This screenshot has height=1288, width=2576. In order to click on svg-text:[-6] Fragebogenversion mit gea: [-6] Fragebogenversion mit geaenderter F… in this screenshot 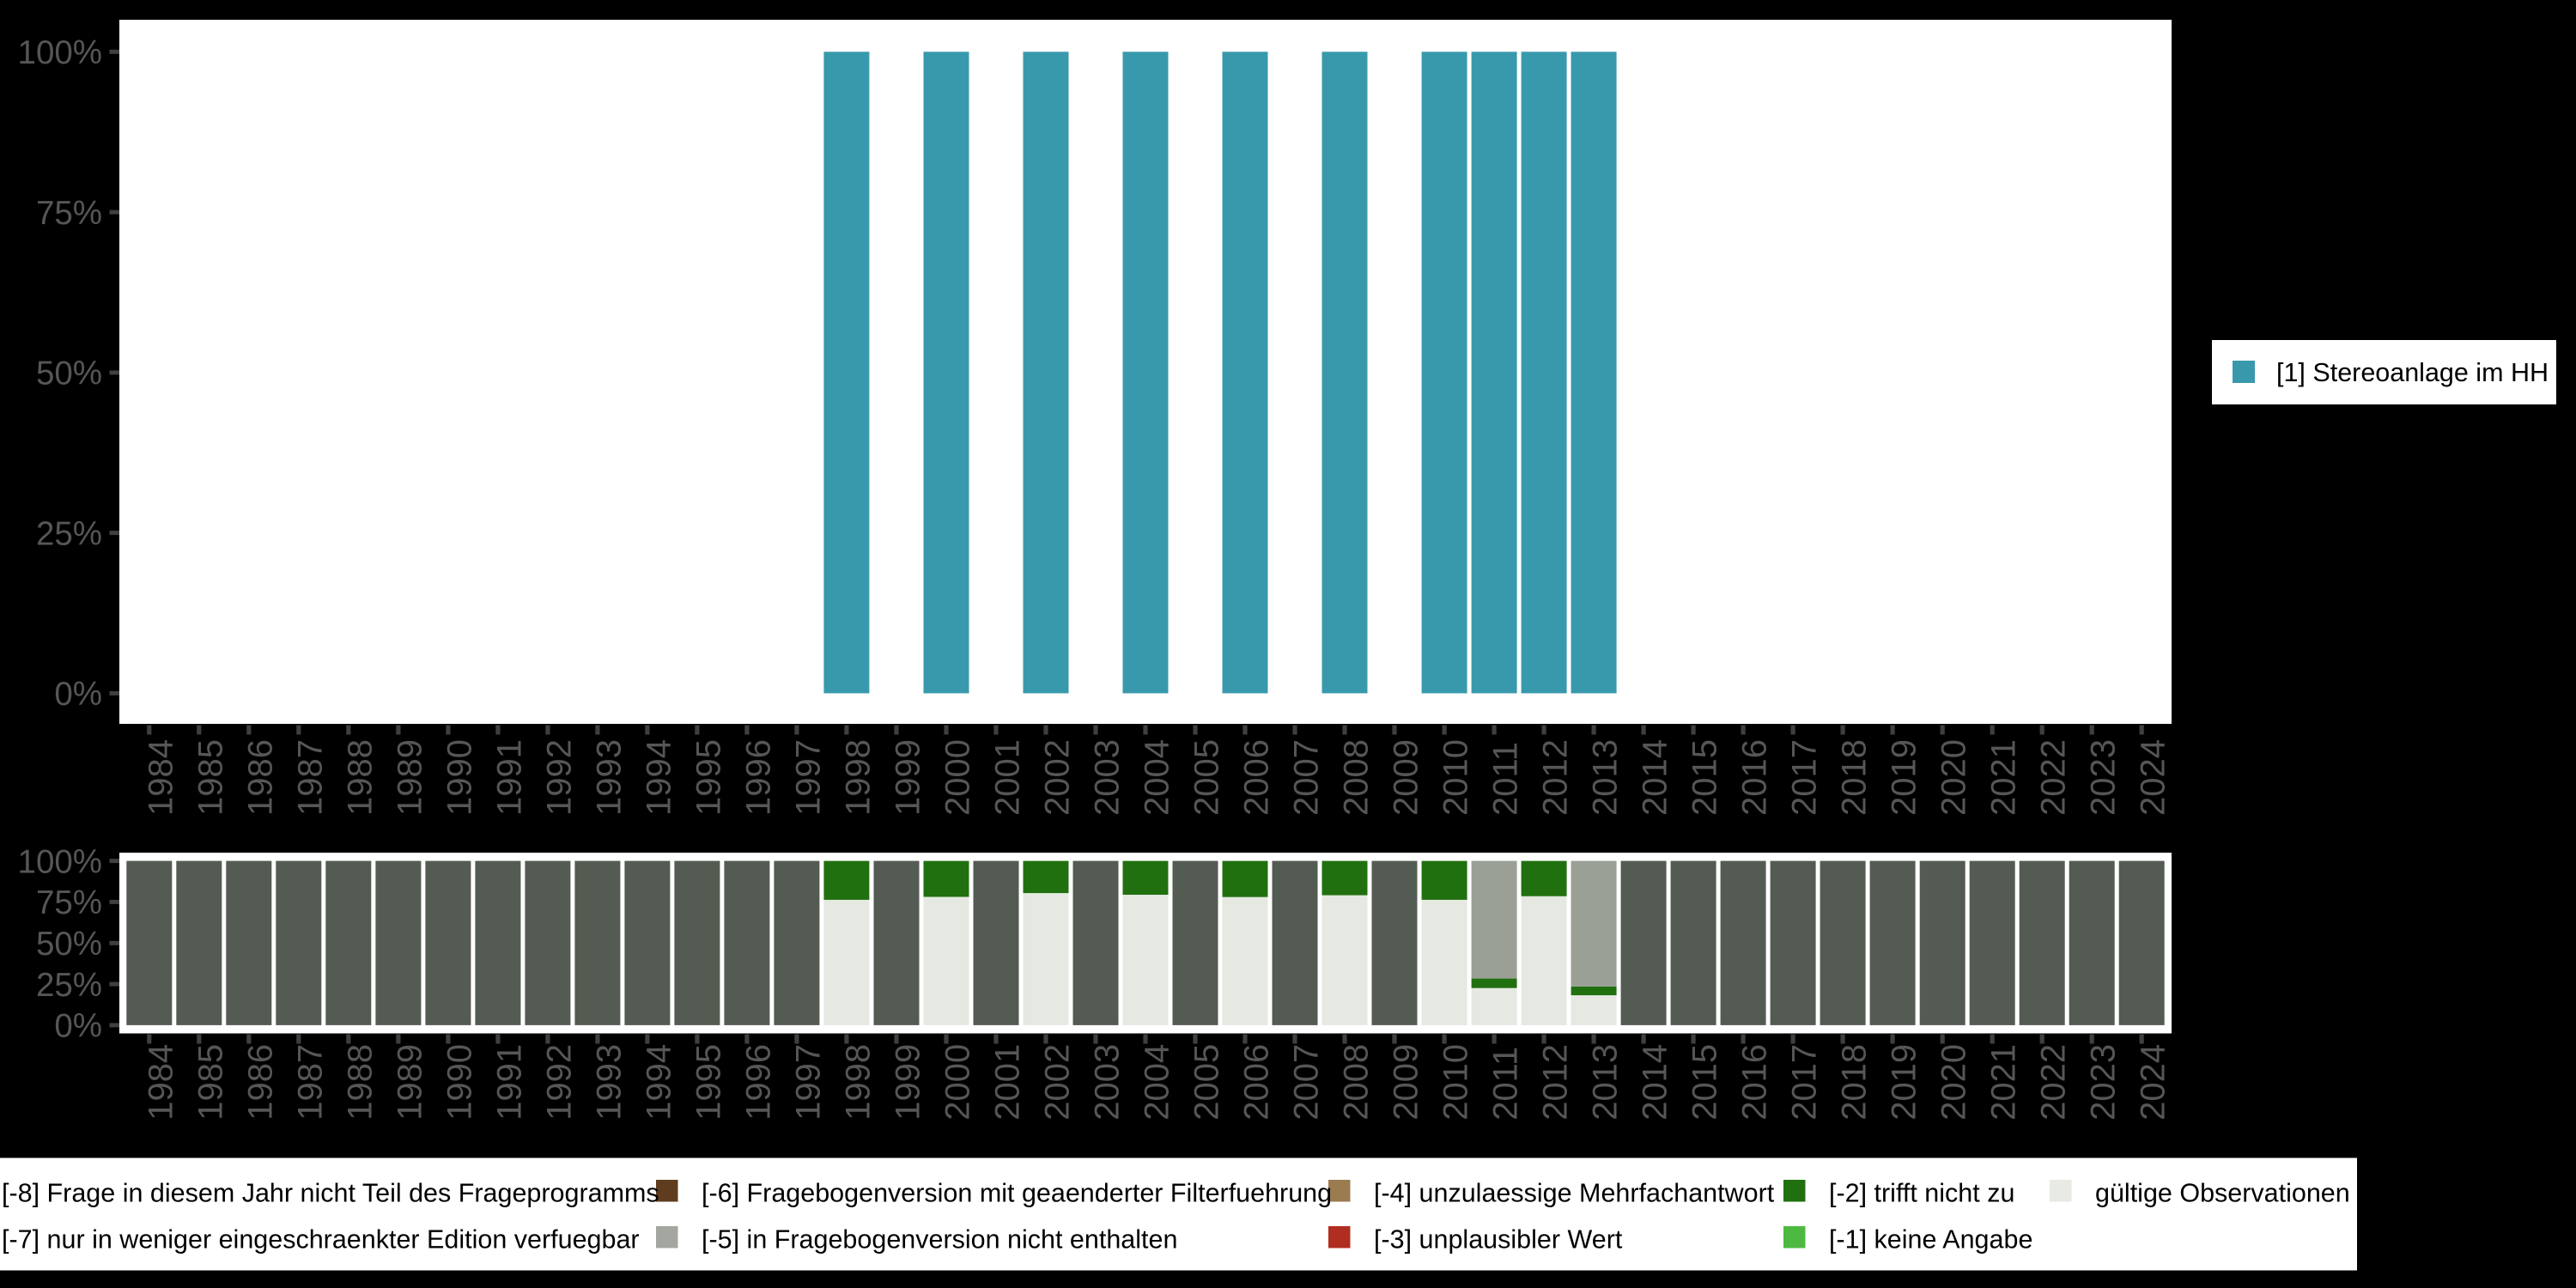, I will do `click(1017, 1193)`.